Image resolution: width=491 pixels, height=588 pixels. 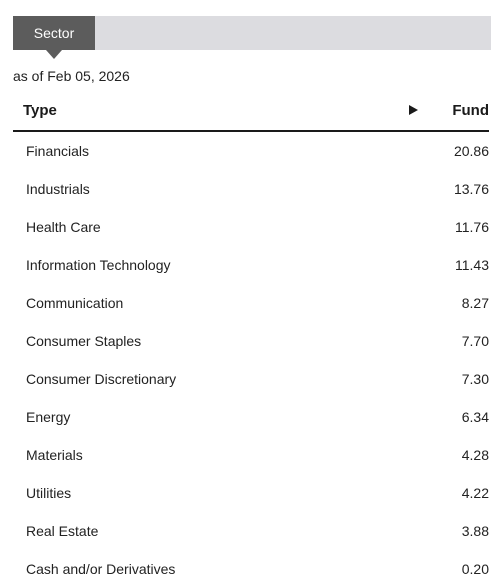 I want to click on sector-name: Materials, so click(x=54, y=455).